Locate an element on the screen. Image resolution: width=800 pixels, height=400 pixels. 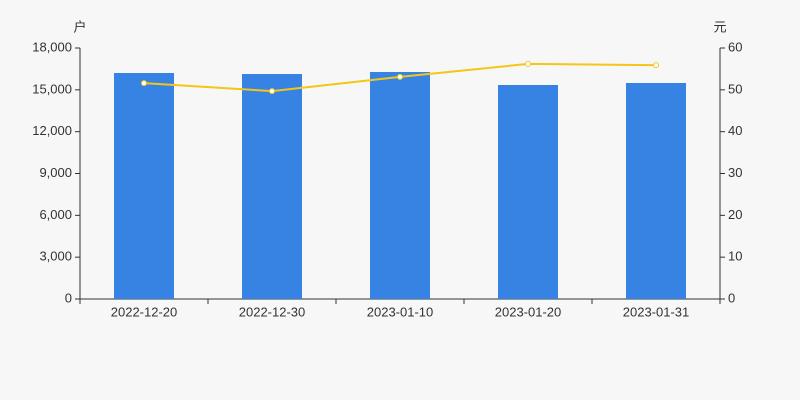
y-tick-label: 0 is located at coordinates (68, 297).